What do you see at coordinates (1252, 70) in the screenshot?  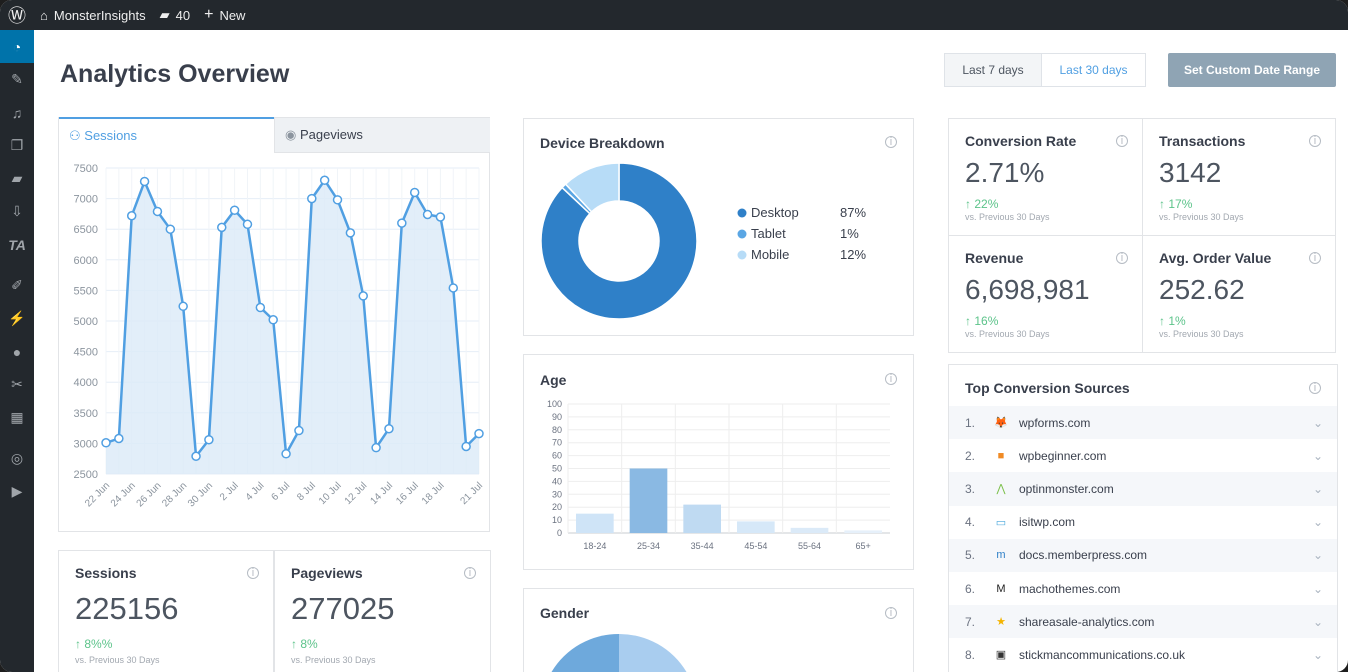 I see `custom-date-range-button: Set Custom Date Range` at bounding box center [1252, 70].